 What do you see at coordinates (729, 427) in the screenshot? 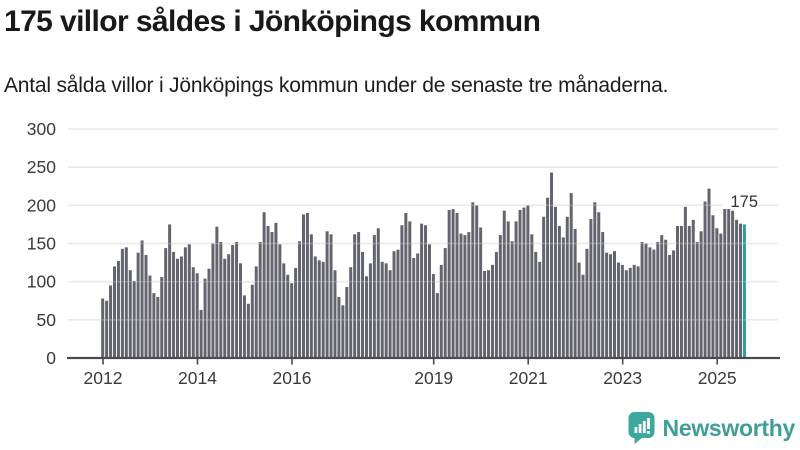
I see `brand-name: Newsworthy` at bounding box center [729, 427].